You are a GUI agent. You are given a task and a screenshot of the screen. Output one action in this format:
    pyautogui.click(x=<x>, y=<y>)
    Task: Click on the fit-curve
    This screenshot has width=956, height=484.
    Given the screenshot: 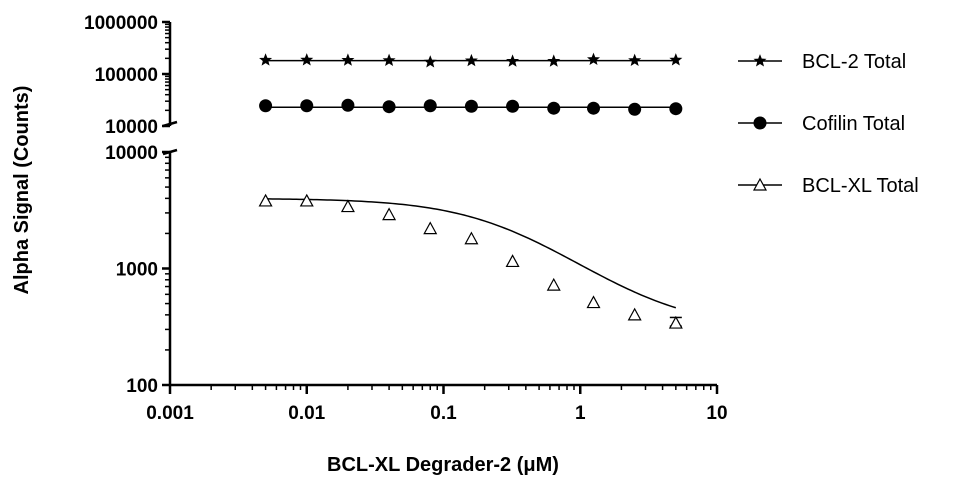 What is the action you would take?
    pyautogui.click(x=471, y=253)
    